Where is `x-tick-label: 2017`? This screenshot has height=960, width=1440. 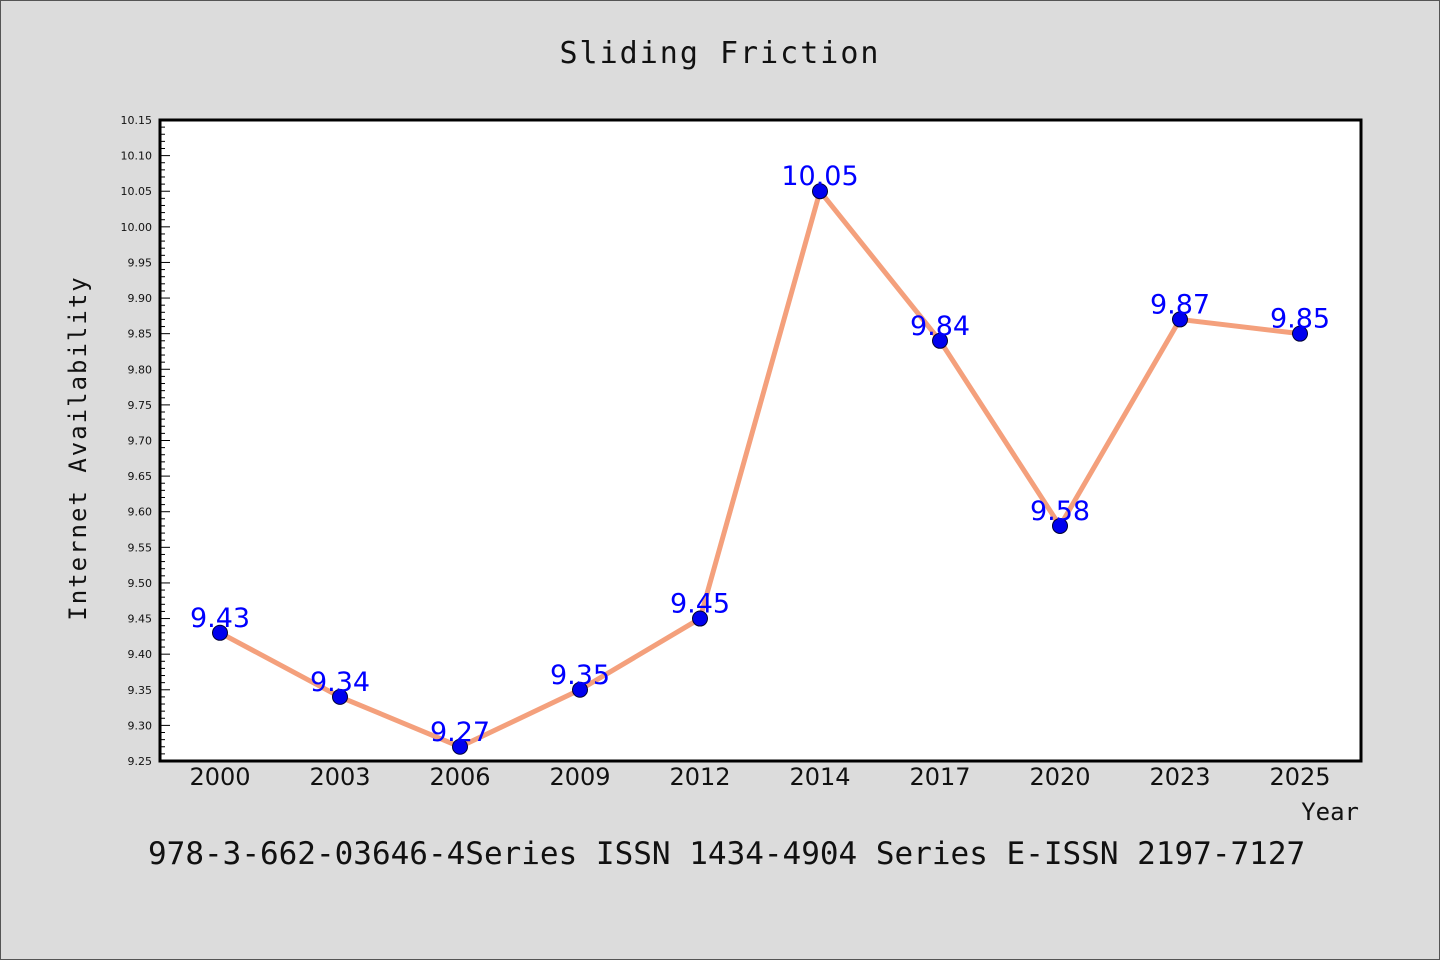 x-tick-label: 2017 is located at coordinates (939, 777).